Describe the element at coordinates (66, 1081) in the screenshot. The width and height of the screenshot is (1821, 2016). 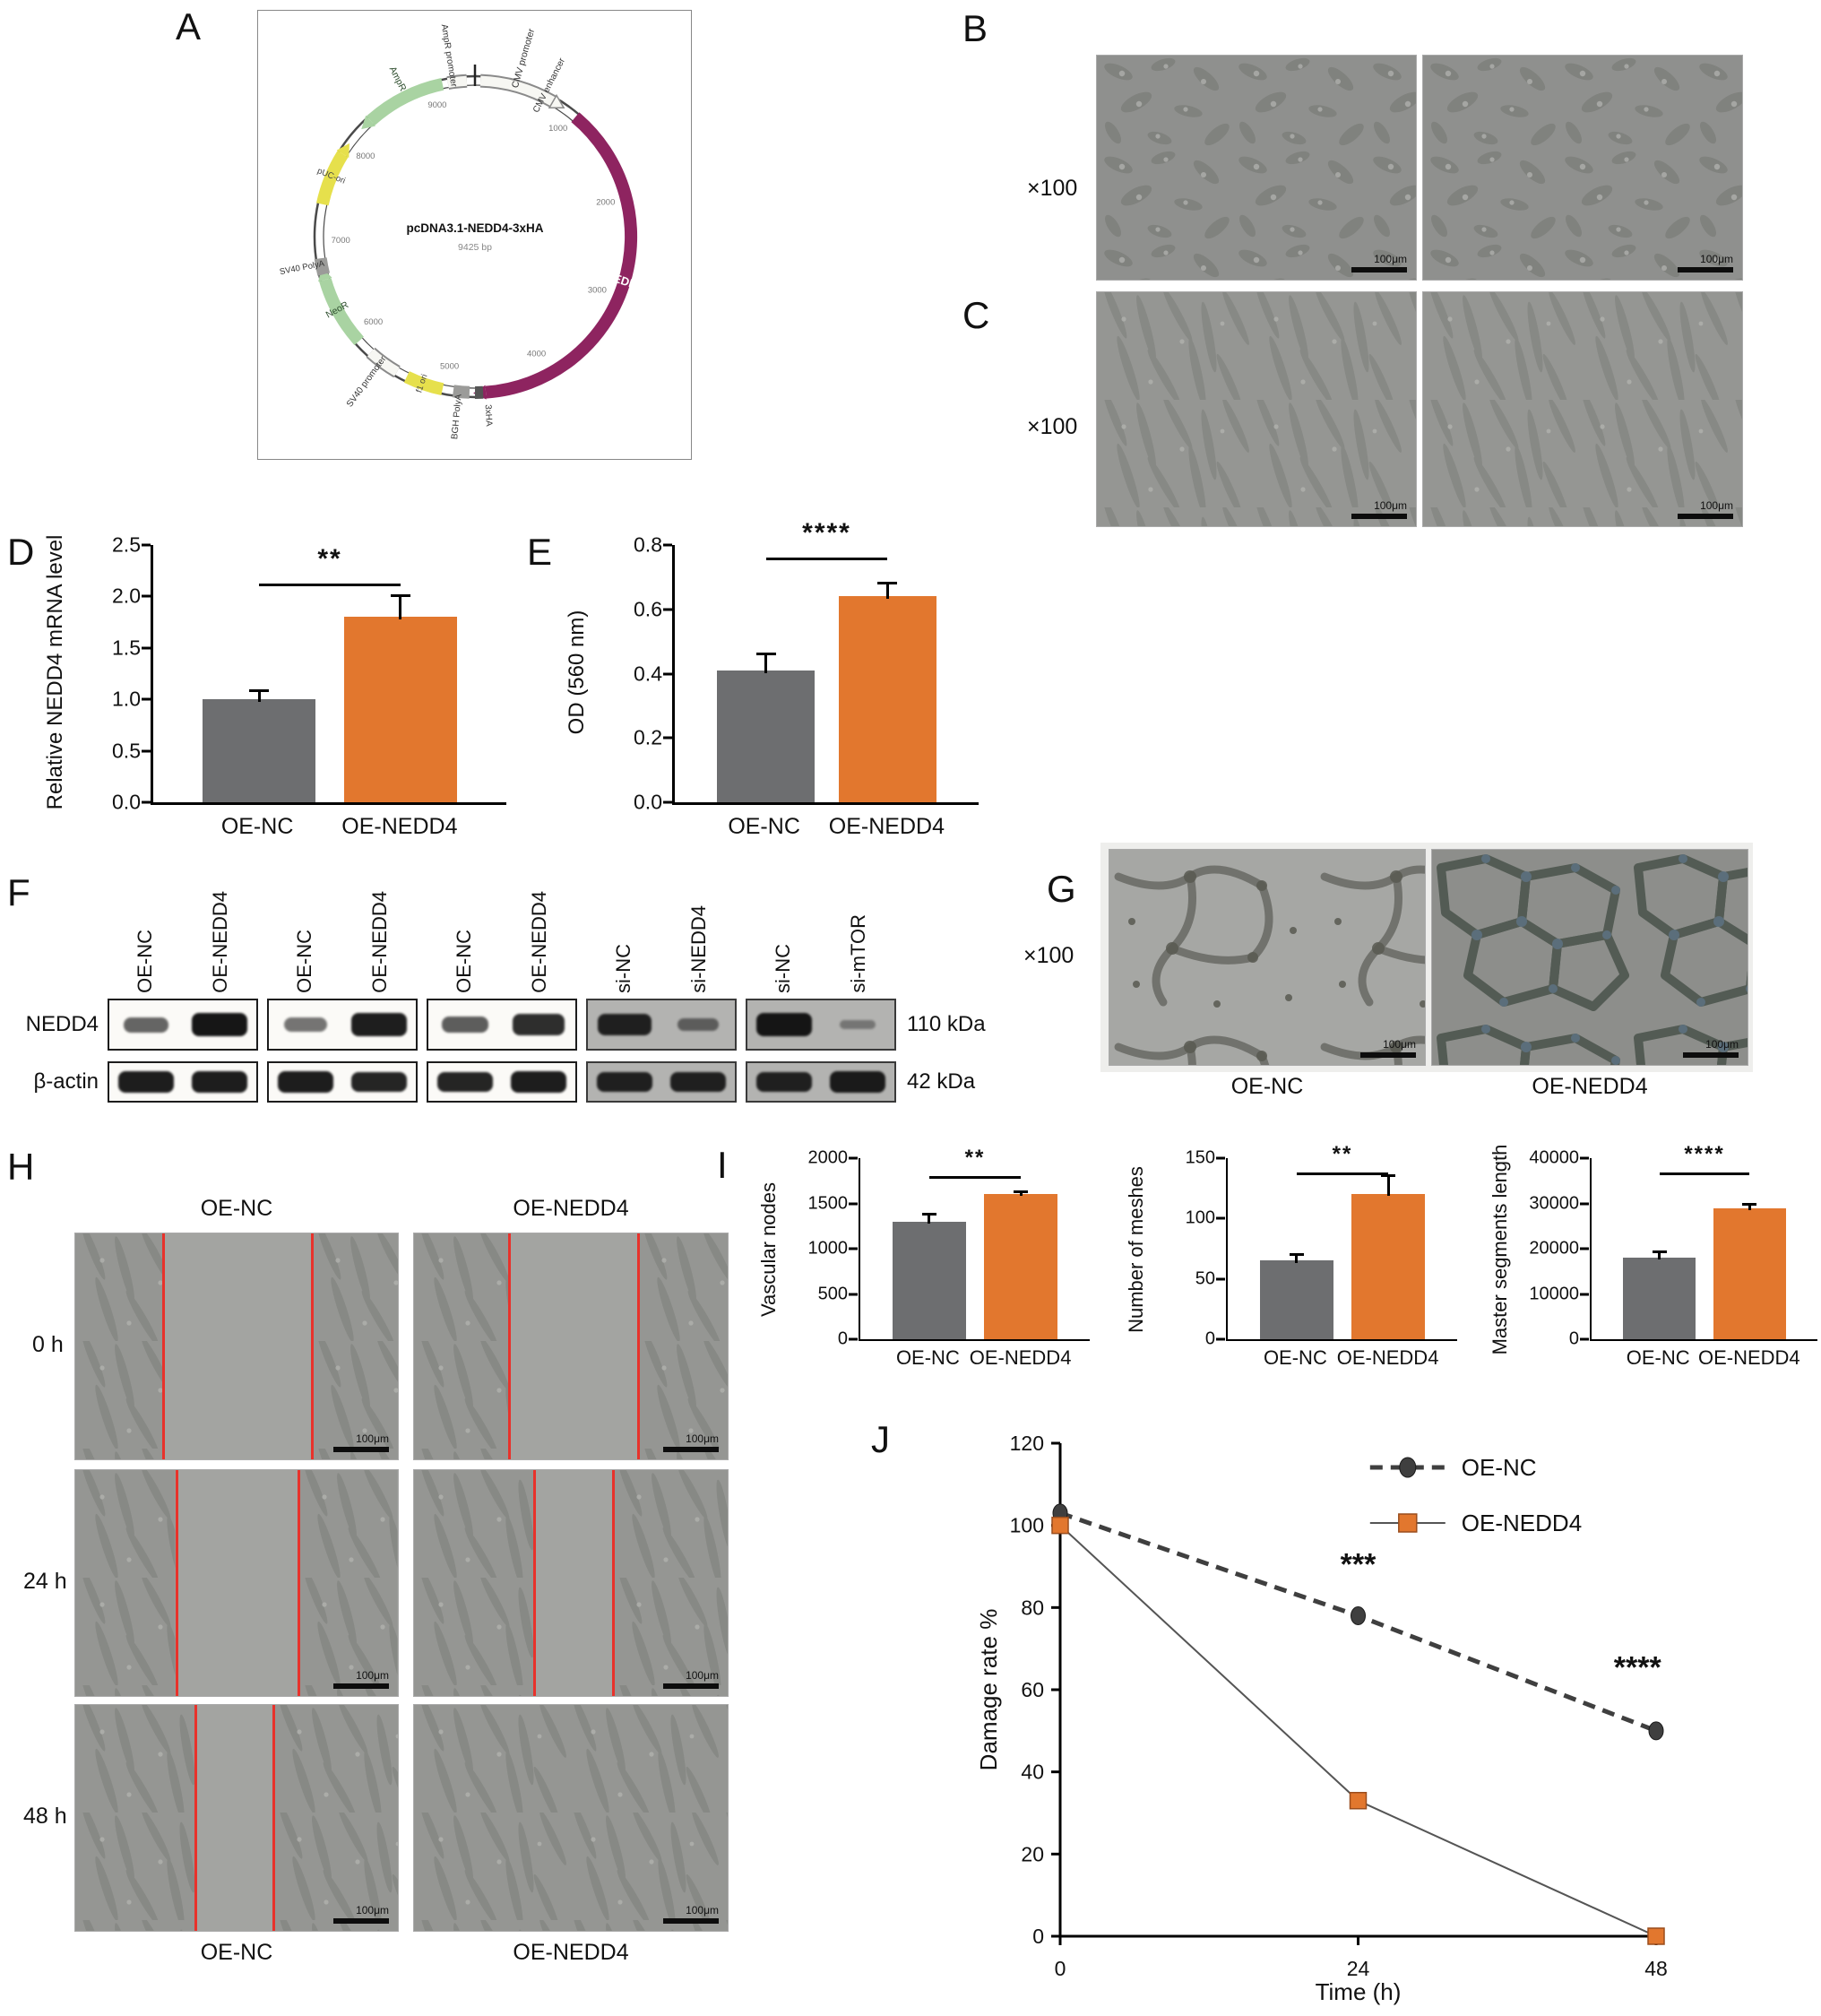
I see `protein-label-actin: β-actin` at that location.